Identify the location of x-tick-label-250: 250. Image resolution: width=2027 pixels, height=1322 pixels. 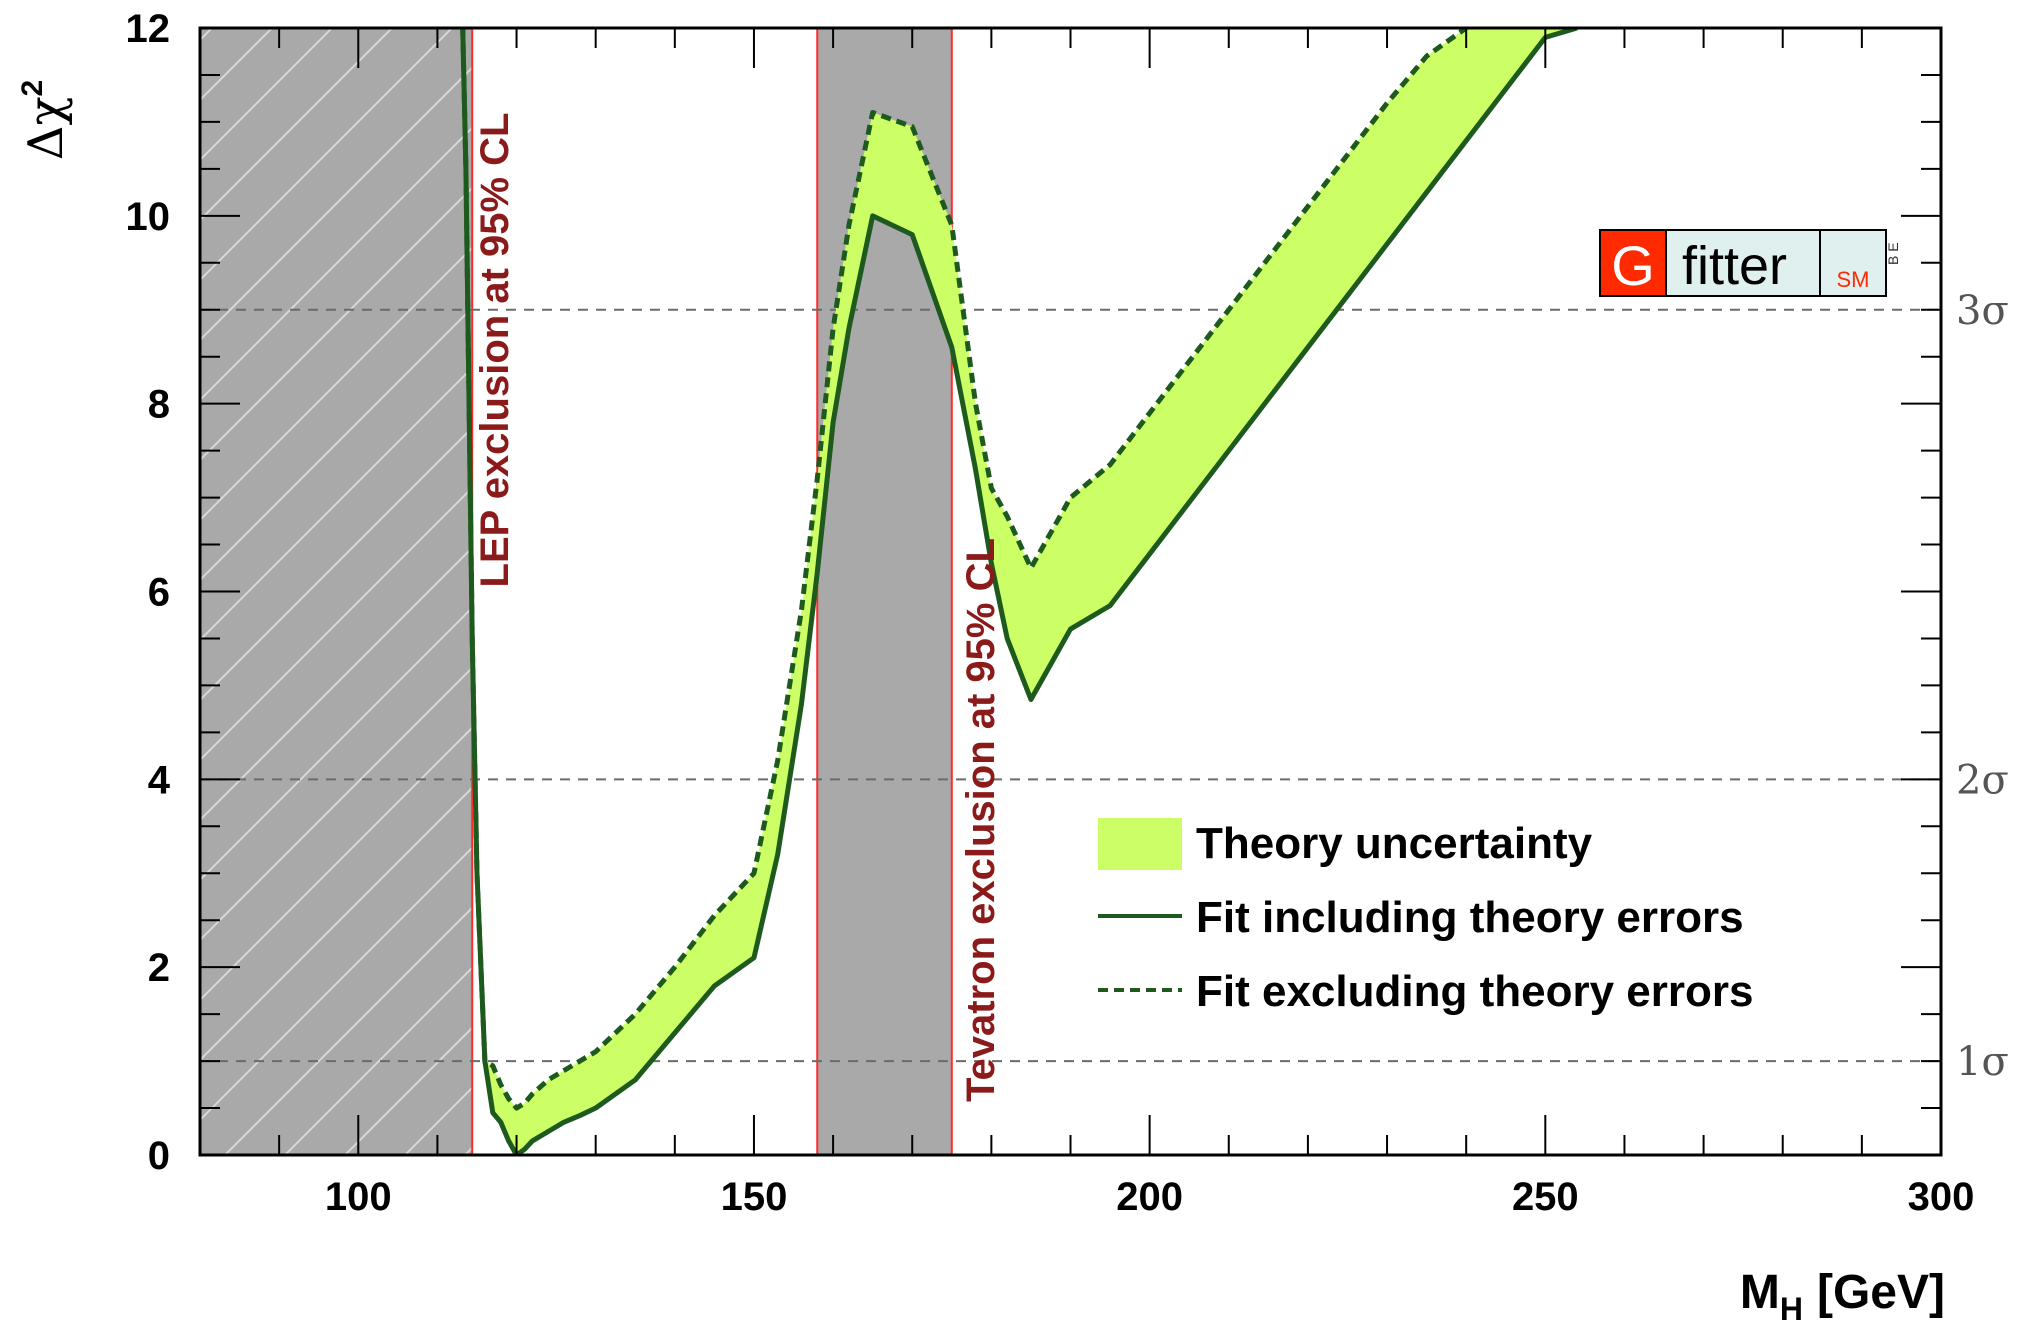
(1545, 1197).